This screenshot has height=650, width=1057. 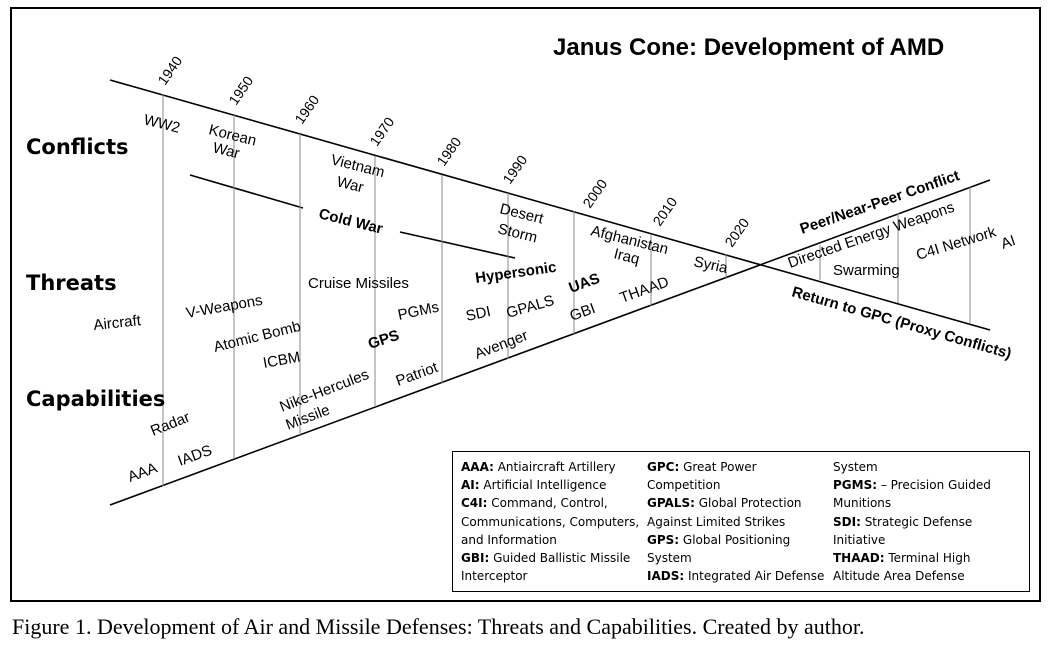 I want to click on threat-hypersonic: Hypersonic, so click(x=515, y=273).